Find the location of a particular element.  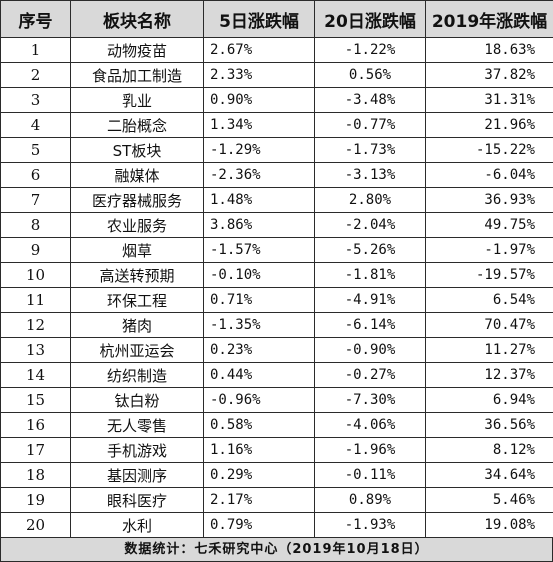

cell-change-5d: 0.29% is located at coordinates (259, 475).